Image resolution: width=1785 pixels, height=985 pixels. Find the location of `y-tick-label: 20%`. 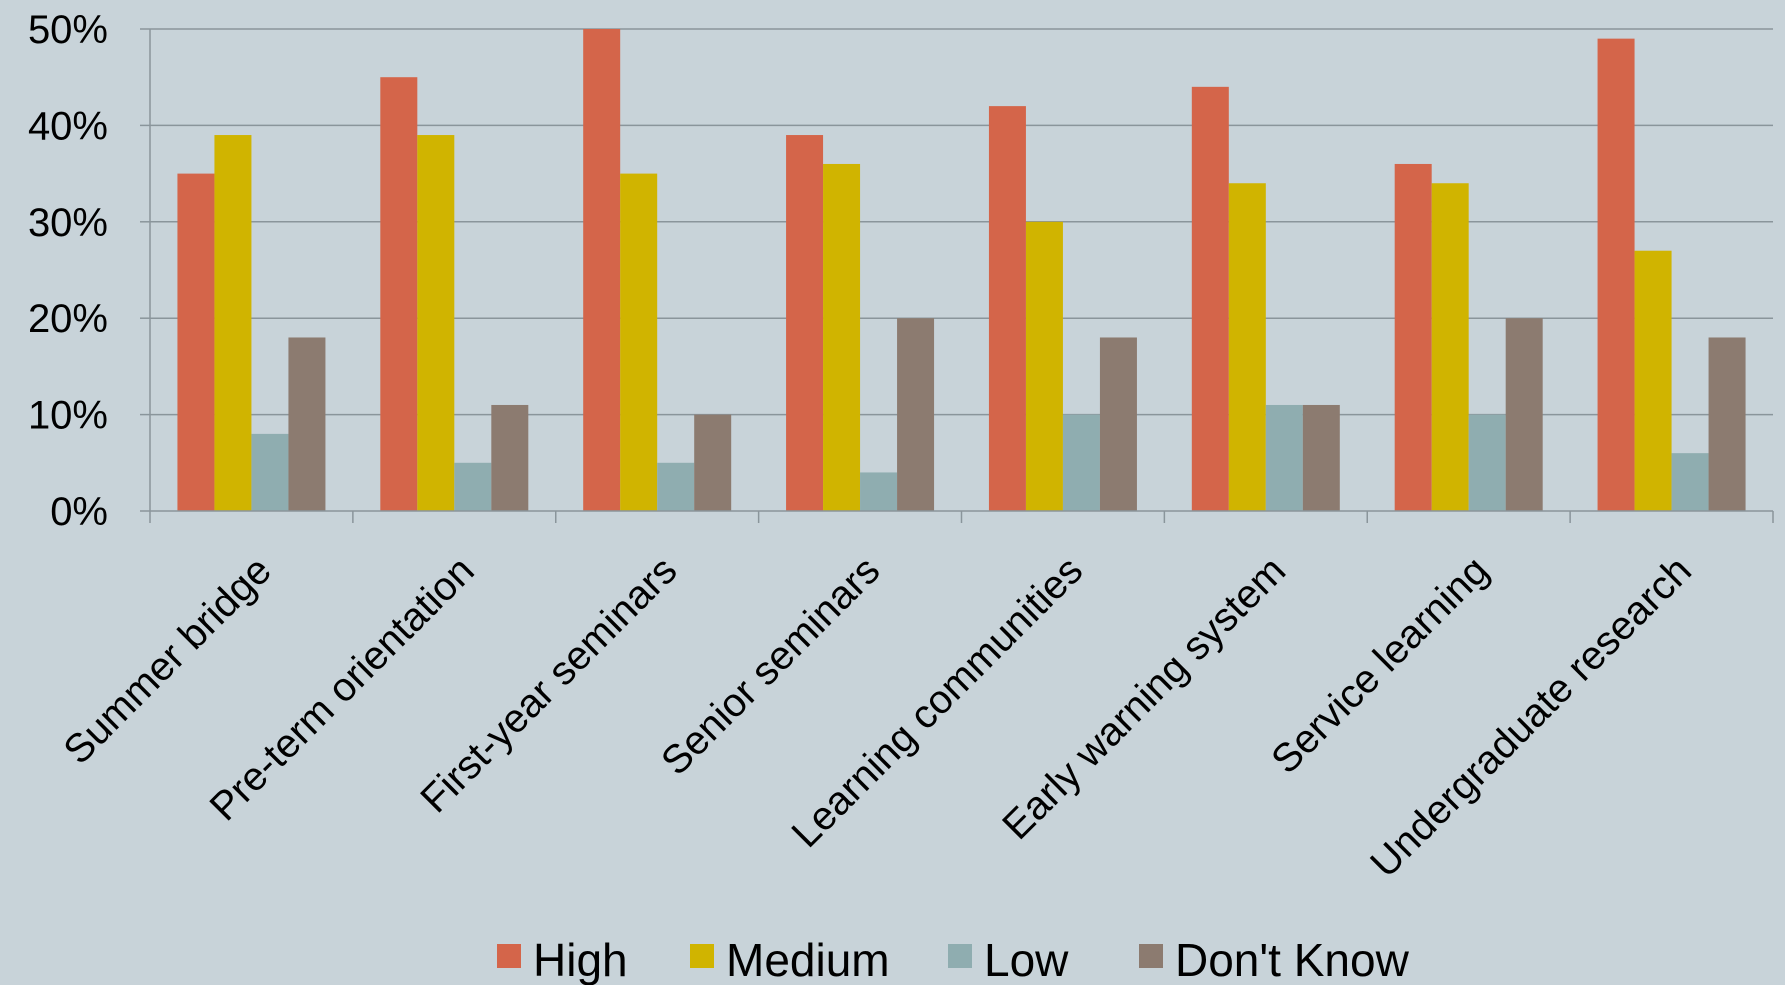

y-tick-label: 20% is located at coordinates (68, 319).